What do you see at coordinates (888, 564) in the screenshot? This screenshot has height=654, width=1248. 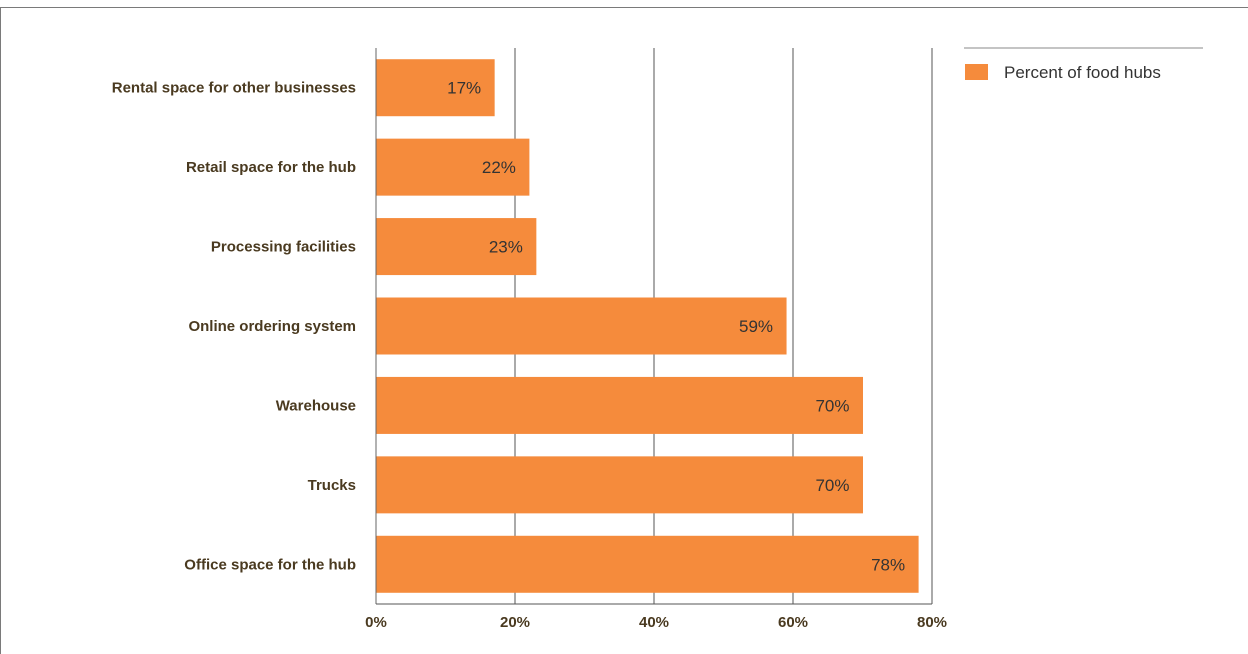 I see `data-label: 78%` at bounding box center [888, 564].